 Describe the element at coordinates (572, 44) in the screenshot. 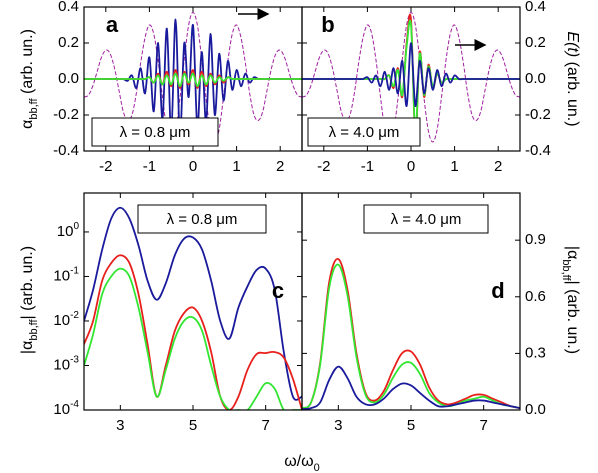

I see `y2-axis-label-text: E(t)` at that location.